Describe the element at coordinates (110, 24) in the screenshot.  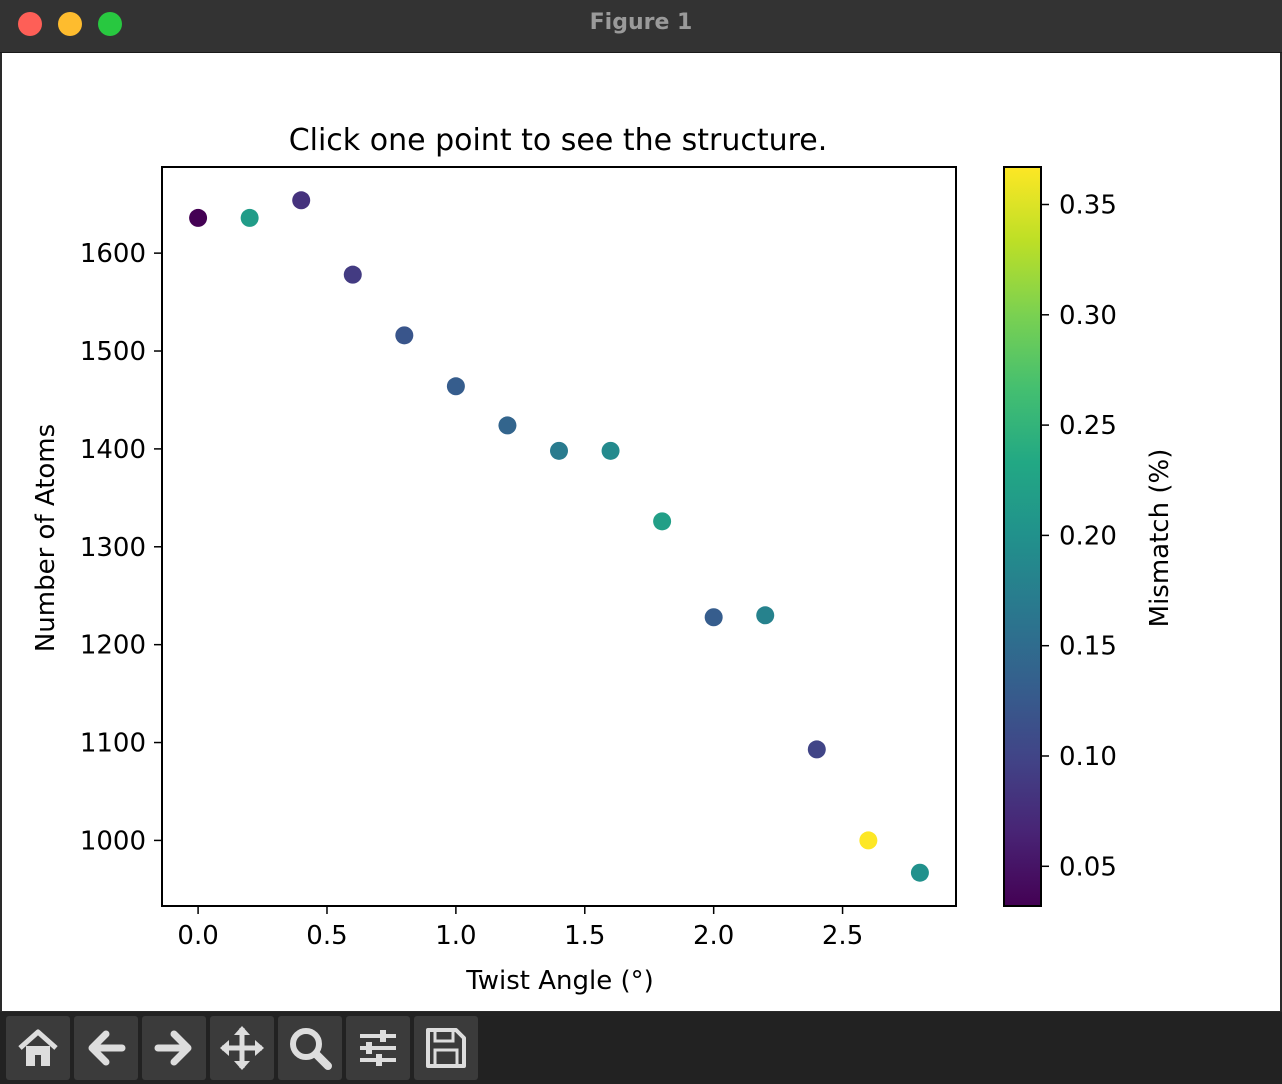
I see `maximize-window-button` at that location.